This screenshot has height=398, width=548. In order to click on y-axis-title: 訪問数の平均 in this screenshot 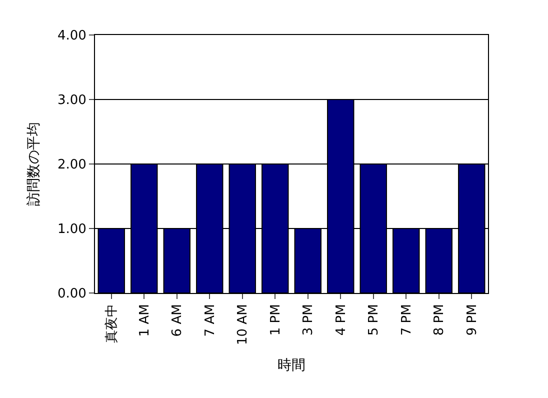, I will do `click(34, 164)`.